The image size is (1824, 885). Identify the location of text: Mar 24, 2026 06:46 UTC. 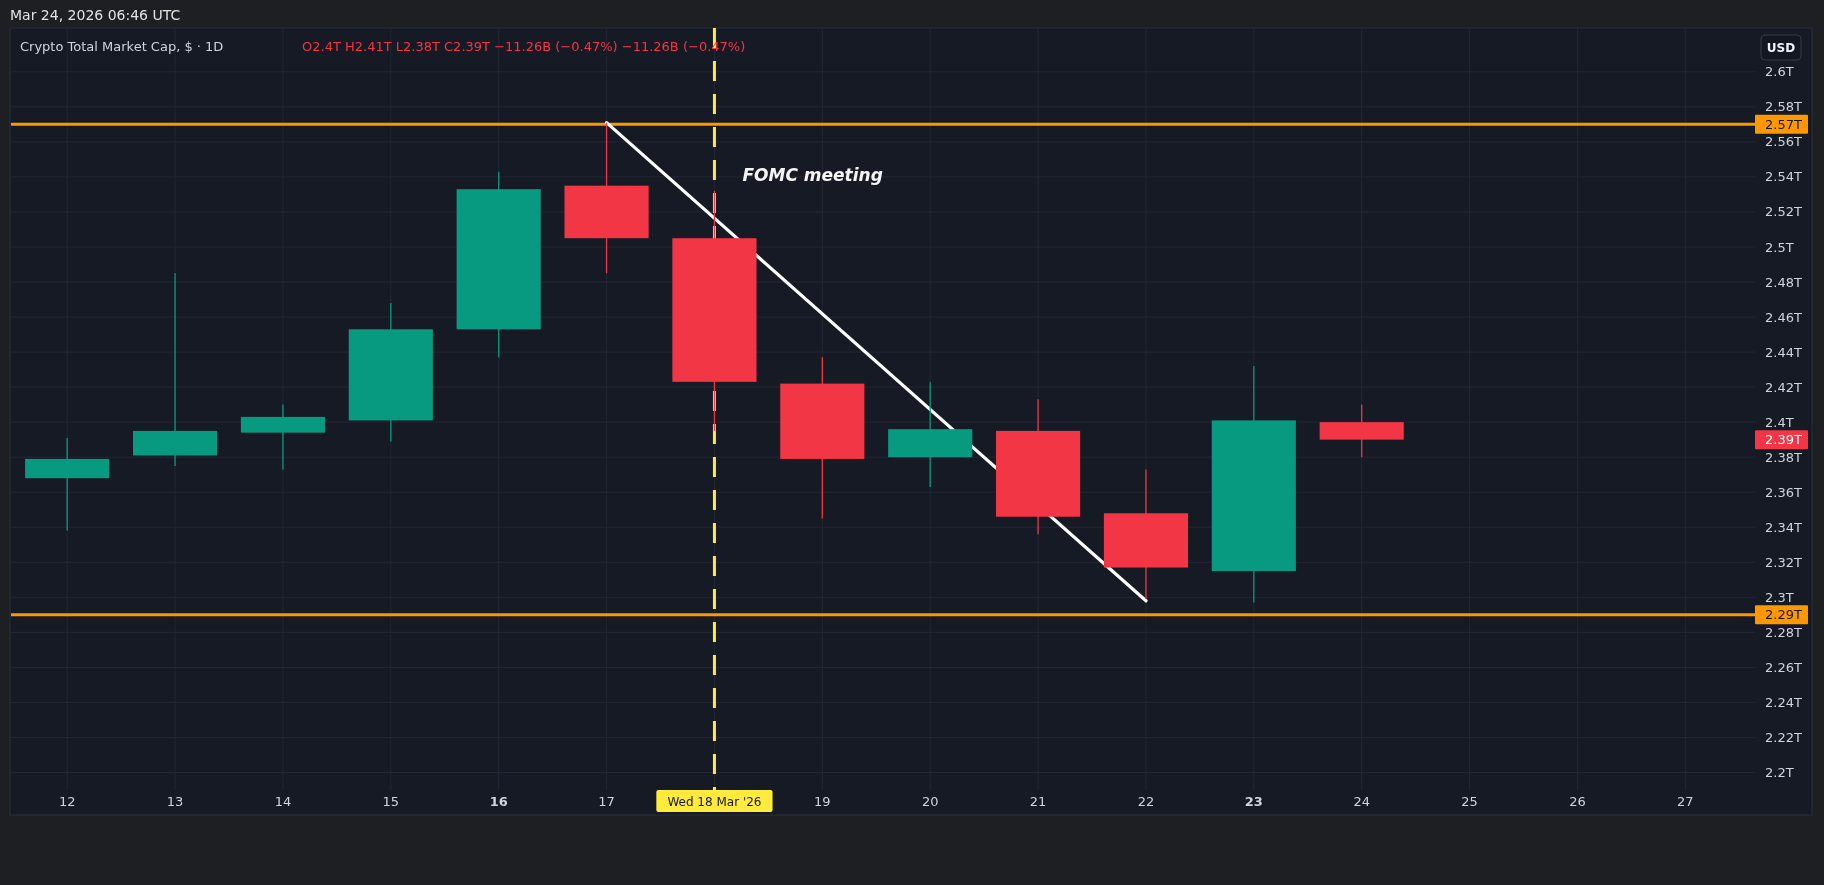
(95, 15).